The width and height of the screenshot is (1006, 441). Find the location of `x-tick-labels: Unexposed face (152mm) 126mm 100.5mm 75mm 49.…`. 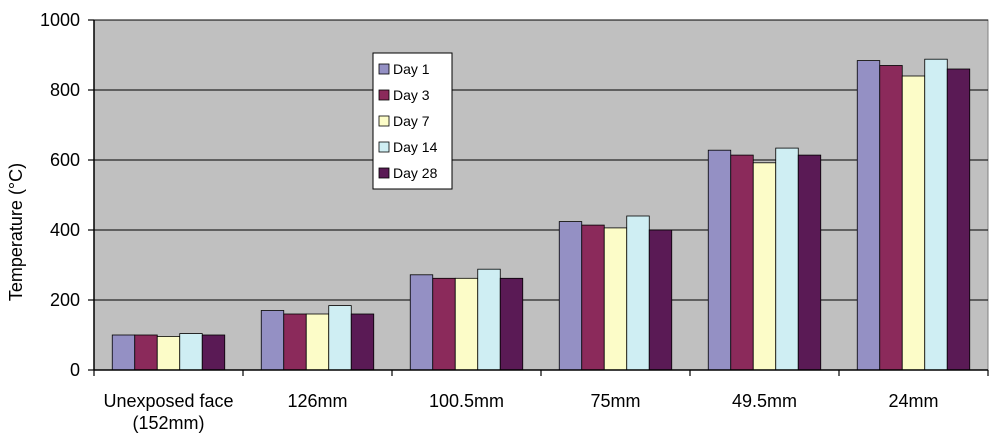

x-tick-labels: Unexposed face (152mm) 126mm 100.5mm 75mm 49.… is located at coordinates (541, 401).